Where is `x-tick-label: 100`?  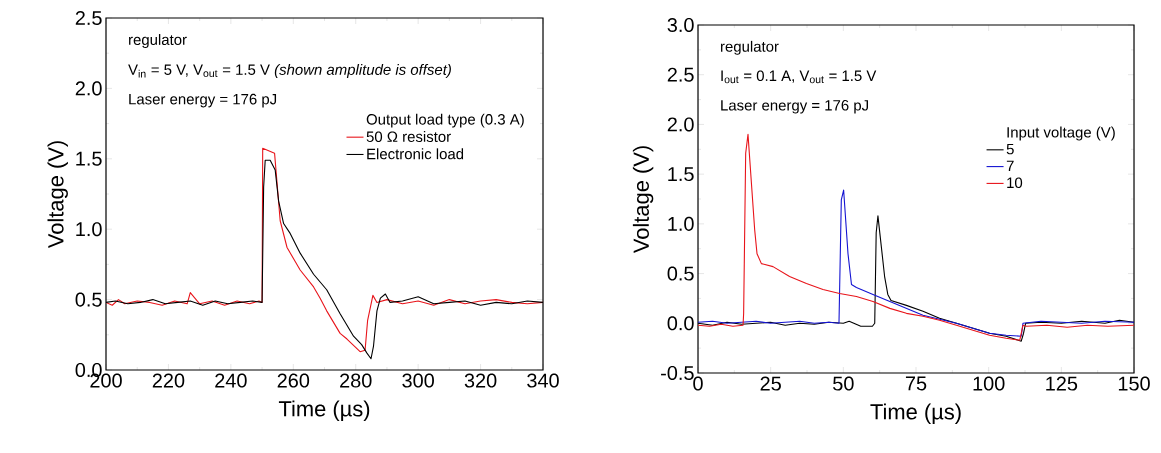
x-tick-label: 100 is located at coordinates (989, 383).